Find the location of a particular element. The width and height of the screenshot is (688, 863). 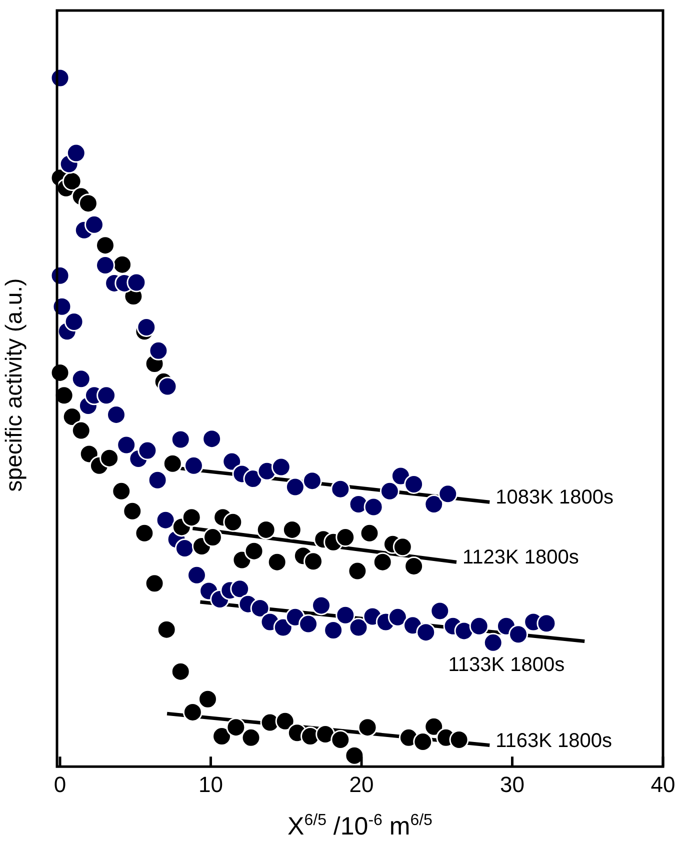

series-label: 1083K 1800s is located at coordinates (555, 497).